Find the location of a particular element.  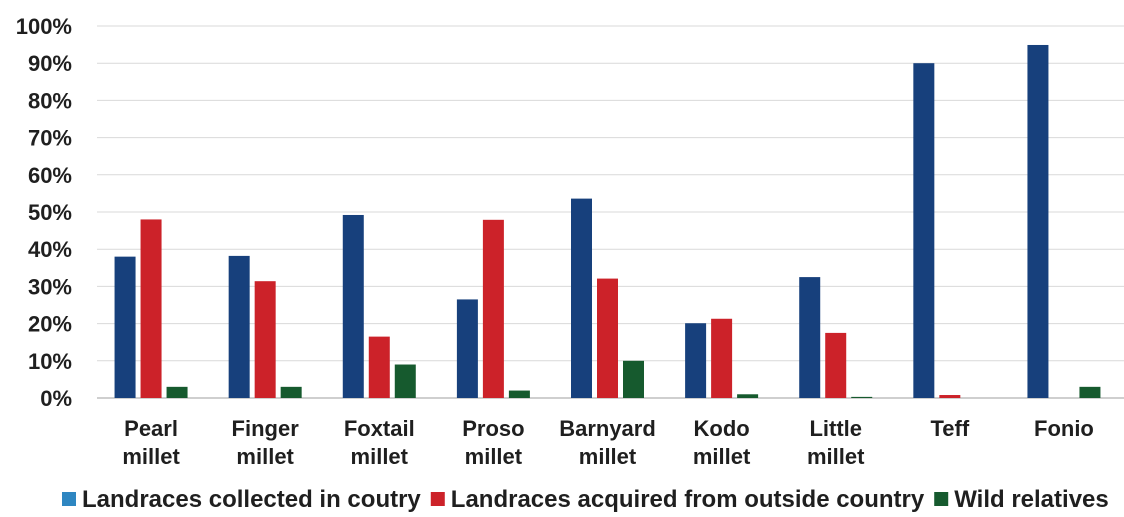

x-tick-label: Teff is located at coordinates (949, 428).